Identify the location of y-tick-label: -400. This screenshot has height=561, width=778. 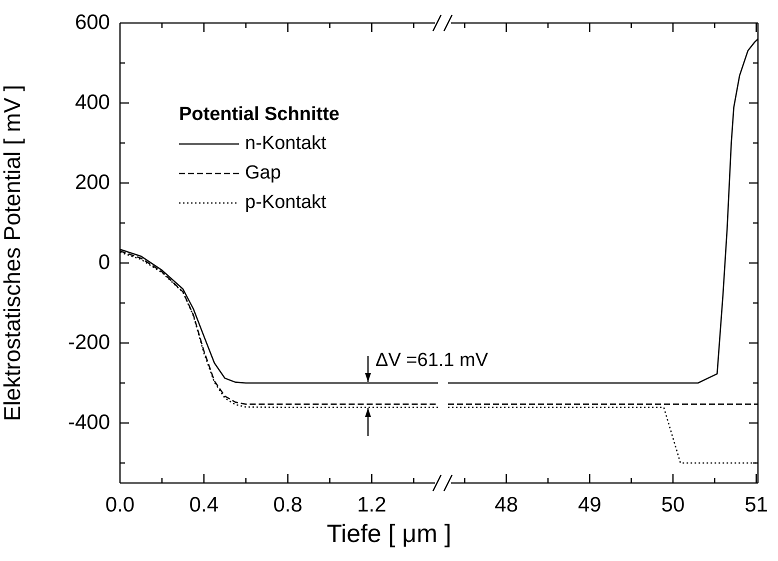
(89, 422).